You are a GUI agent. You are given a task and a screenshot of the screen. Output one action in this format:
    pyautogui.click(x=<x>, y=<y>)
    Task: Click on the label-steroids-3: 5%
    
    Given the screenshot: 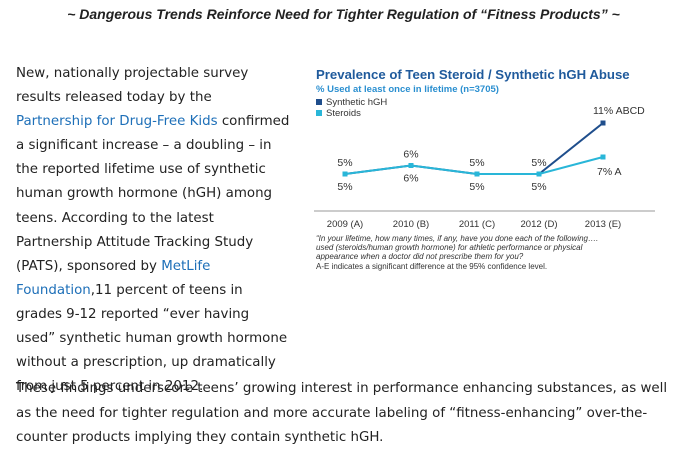 What is the action you would take?
    pyautogui.click(x=538, y=187)
    